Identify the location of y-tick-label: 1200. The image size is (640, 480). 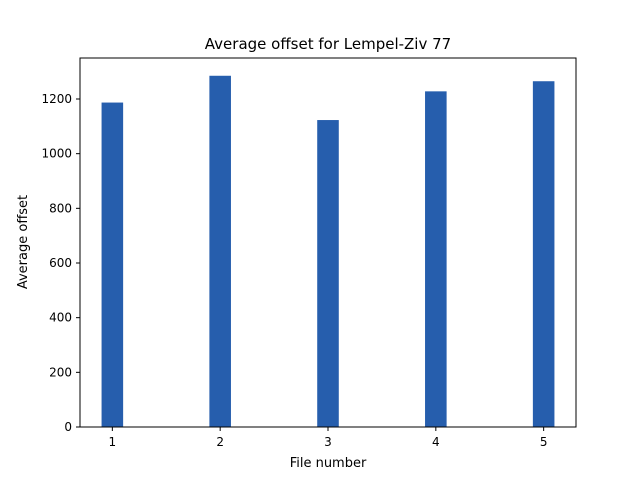
(56, 99).